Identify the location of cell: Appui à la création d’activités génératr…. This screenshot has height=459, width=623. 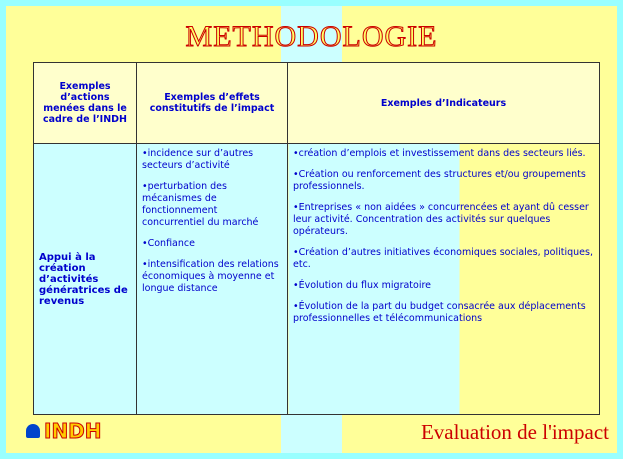
(85, 279).